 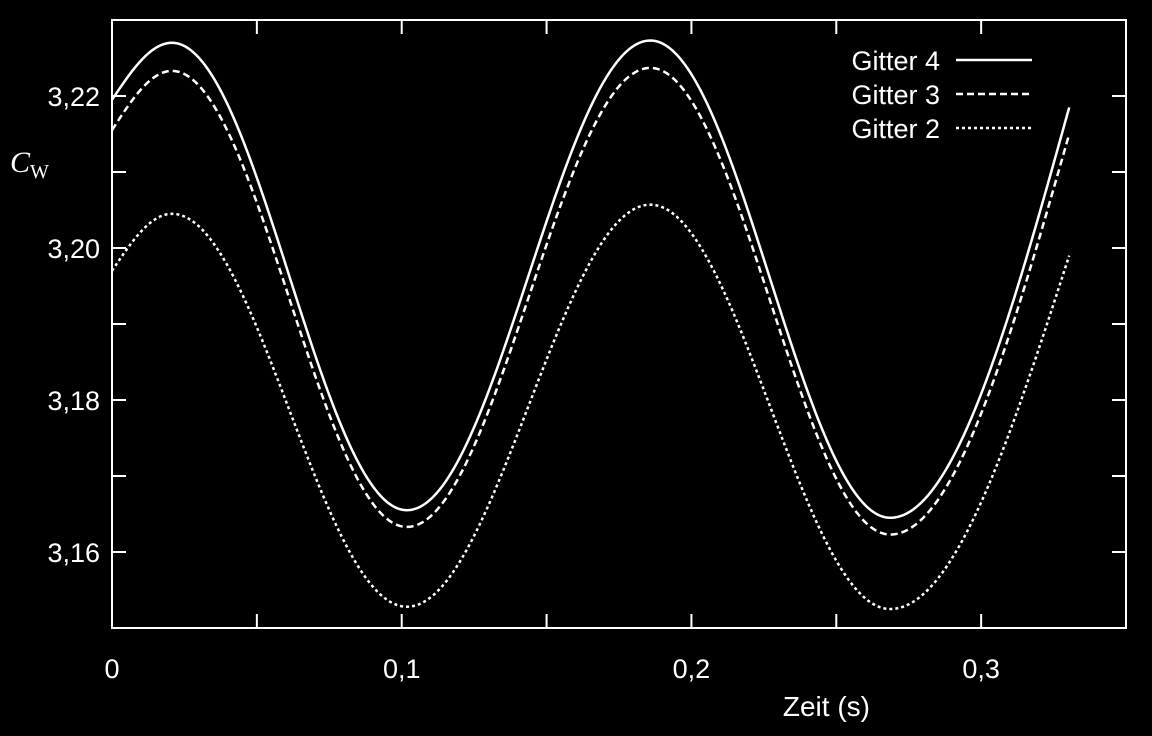 I want to click on y-axis-label-main: C, so click(x=20, y=162).